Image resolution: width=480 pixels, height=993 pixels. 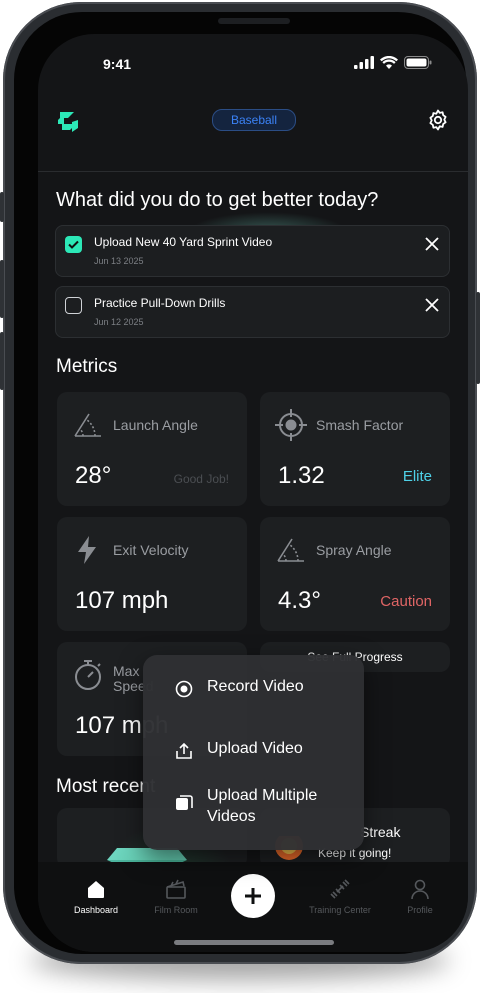 What do you see at coordinates (184, 802) in the screenshot?
I see `multi-upload-icon` at bounding box center [184, 802].